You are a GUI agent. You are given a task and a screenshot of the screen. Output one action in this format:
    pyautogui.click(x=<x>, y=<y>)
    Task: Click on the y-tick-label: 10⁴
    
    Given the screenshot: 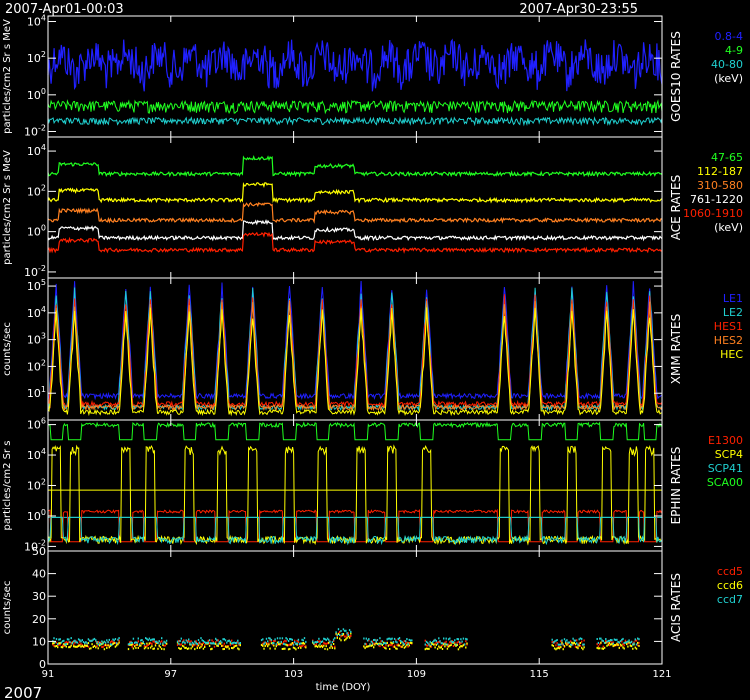 What is the action you would take?
    pyautogui.click(x=36, y=454)
    